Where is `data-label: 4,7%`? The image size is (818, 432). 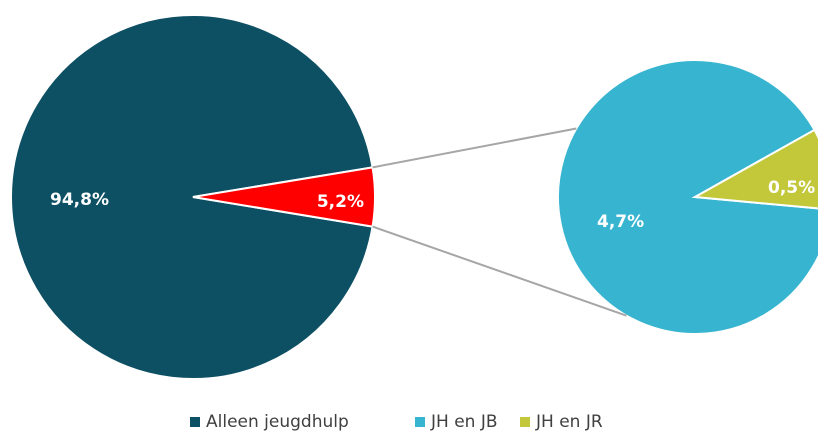 data-label: 4,7% is located at coordinates (620, 222).